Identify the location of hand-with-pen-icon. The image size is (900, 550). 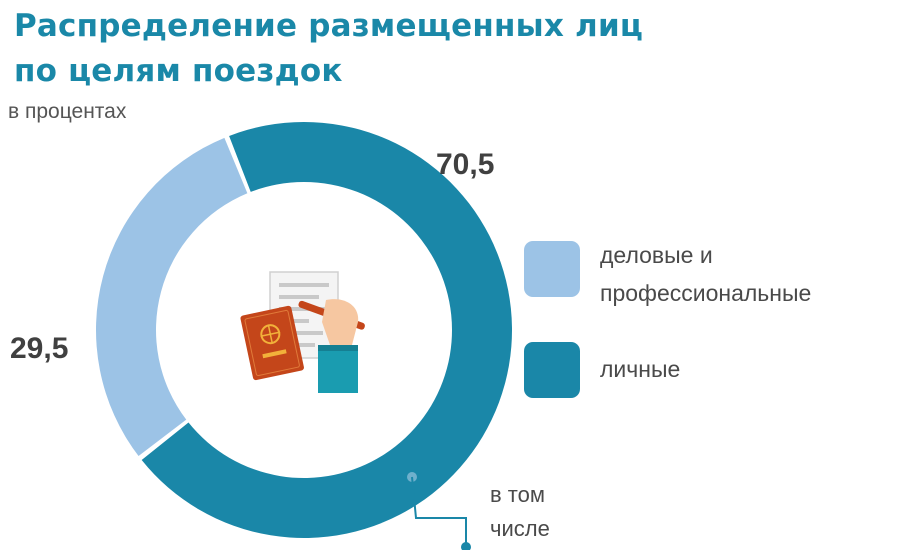
(331, 346).